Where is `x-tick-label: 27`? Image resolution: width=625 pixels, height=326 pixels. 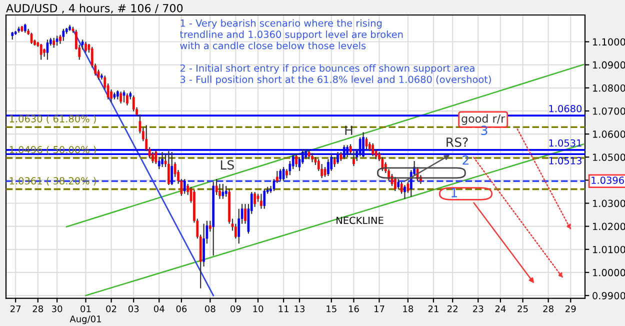 x-tick-label: 27 is located at coordinates (15, 308).